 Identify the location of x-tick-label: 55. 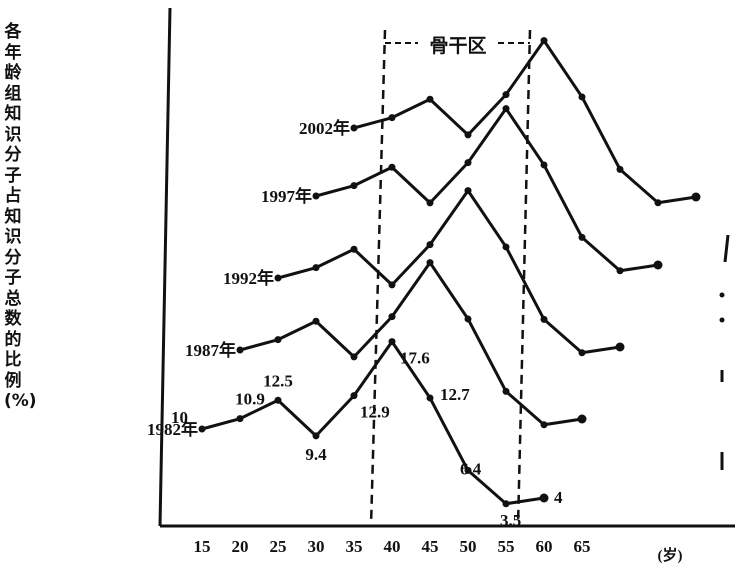
(506, 546).